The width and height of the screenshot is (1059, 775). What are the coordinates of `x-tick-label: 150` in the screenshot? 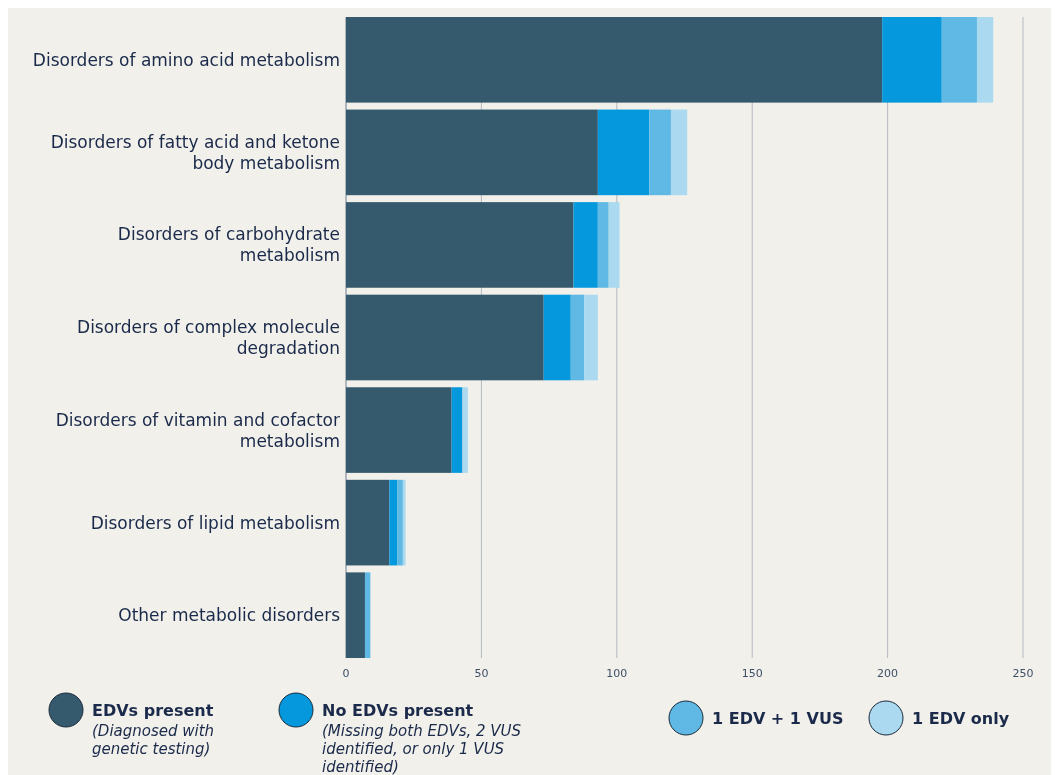 It's located at (752, 673).